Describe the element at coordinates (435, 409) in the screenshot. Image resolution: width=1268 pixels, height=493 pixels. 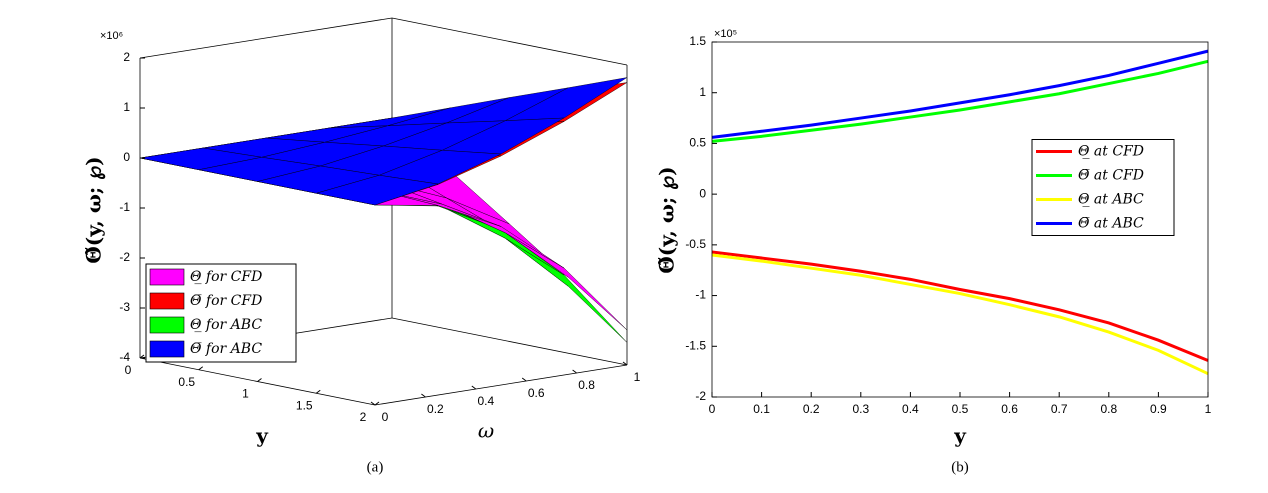
I see `y-tick-label: 0.2` at that location.